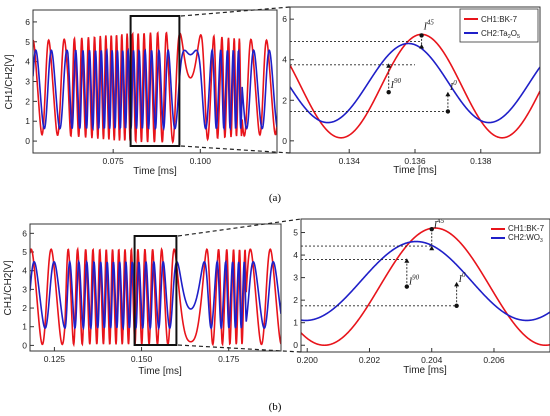  Describe the element at coordinates (525, 238) in the screenshot. I see `legend-ch2-label: CH2:WO3` at that location.